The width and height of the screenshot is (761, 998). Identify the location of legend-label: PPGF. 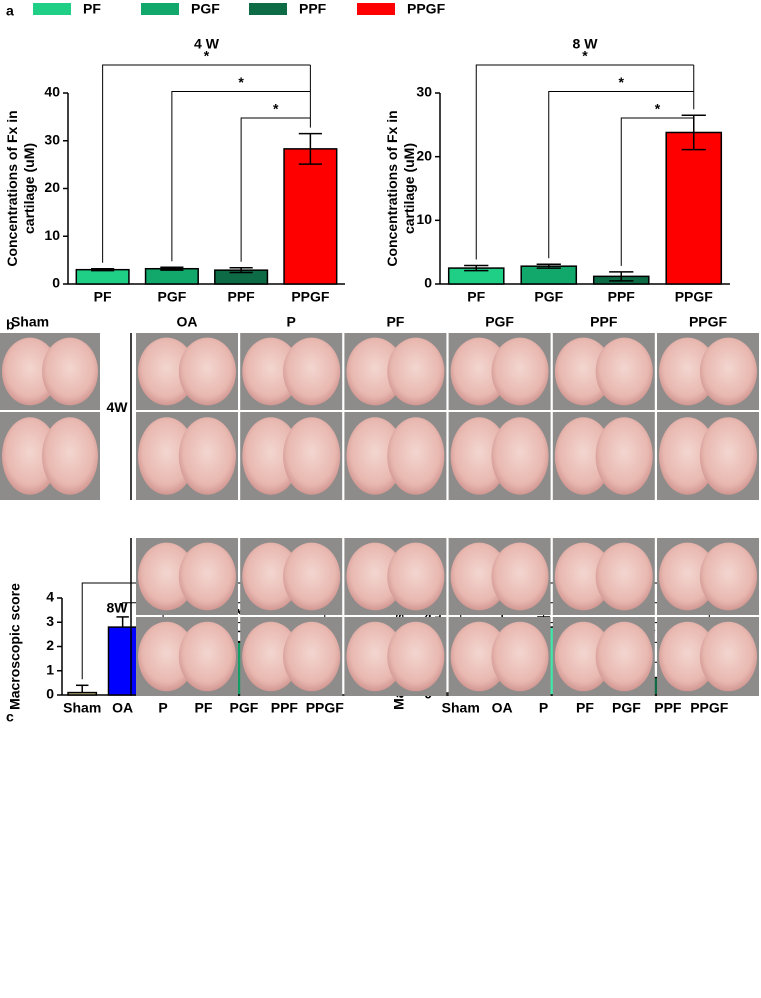
(426, 9).